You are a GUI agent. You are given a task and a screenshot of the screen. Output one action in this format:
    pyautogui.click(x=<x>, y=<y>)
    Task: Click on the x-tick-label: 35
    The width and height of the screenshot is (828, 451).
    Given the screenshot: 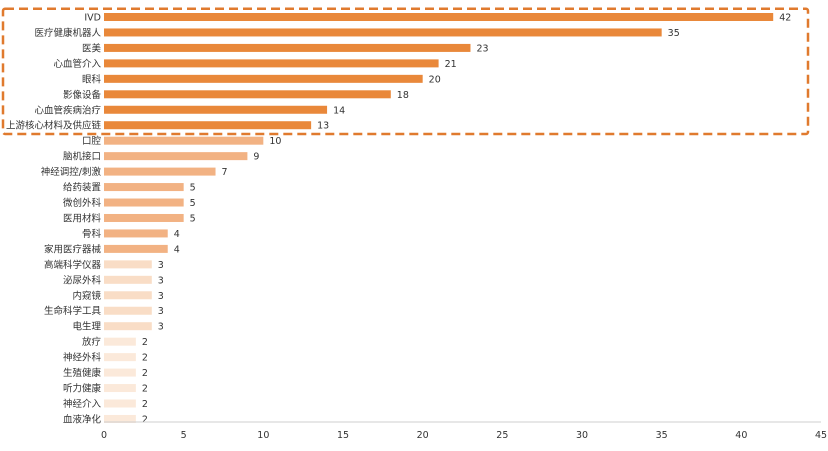 What is the action you would take?
    pyautogui.click(x=662, y=435)
    